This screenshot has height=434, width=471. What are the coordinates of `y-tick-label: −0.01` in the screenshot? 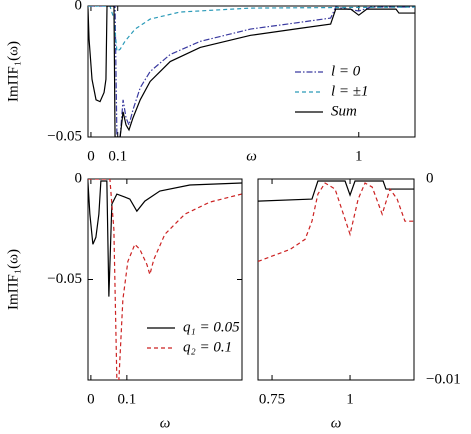 It's located at (443, 379).